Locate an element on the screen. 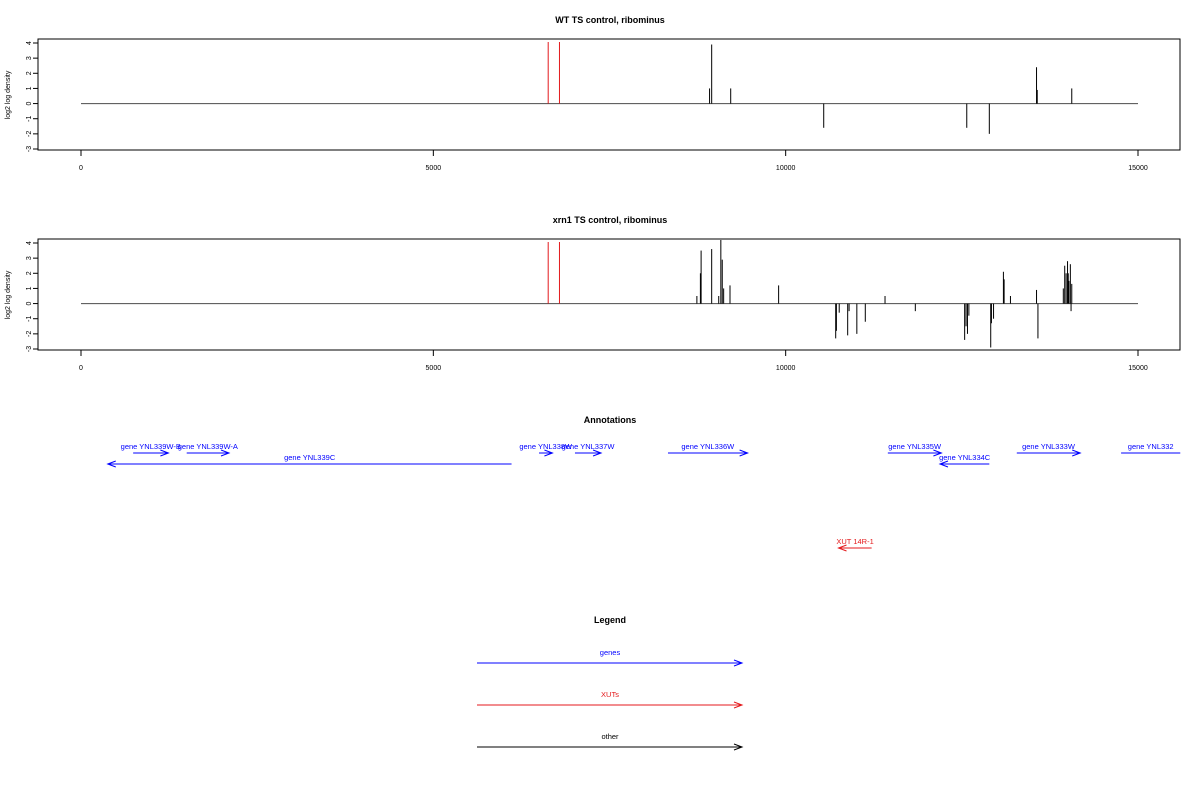  legend-label: XUTs is located at coordinates (610, 694).